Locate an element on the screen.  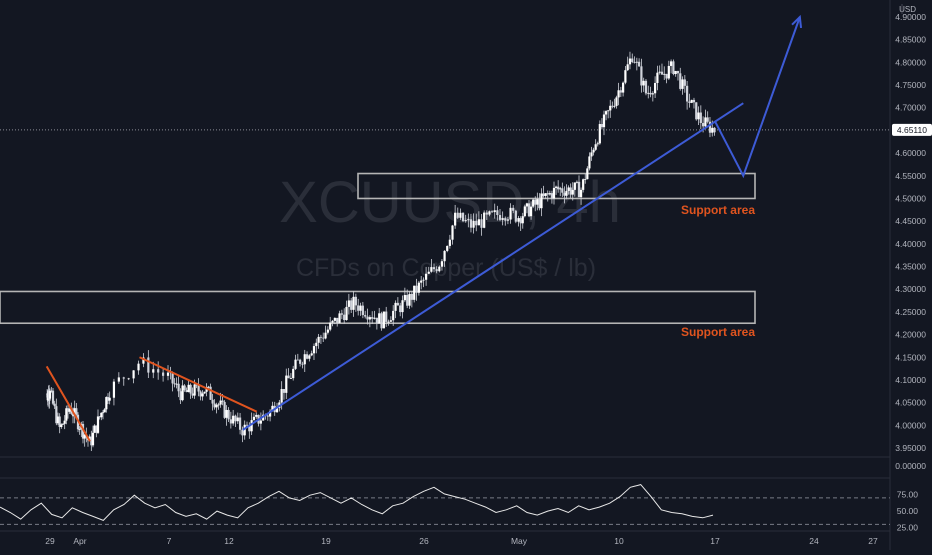
y-tick-label: 4.05000 is located at coordinates (910, 403).